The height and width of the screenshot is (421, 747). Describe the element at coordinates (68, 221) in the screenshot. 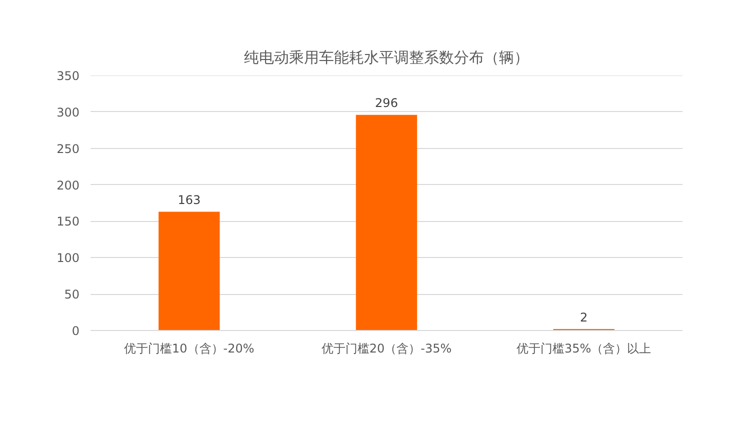

I see `y-tick-label: 150` at that location.